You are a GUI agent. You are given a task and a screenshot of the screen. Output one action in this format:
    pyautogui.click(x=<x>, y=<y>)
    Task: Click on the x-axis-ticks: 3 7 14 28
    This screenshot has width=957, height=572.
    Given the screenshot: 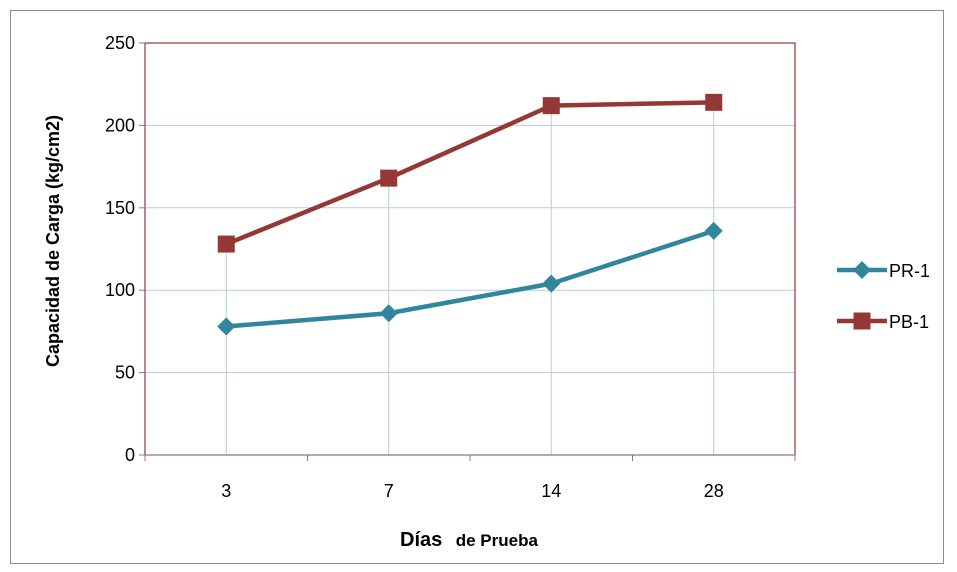 What is the action you would take?
    pyautogui.click(x=470, y=478)
    